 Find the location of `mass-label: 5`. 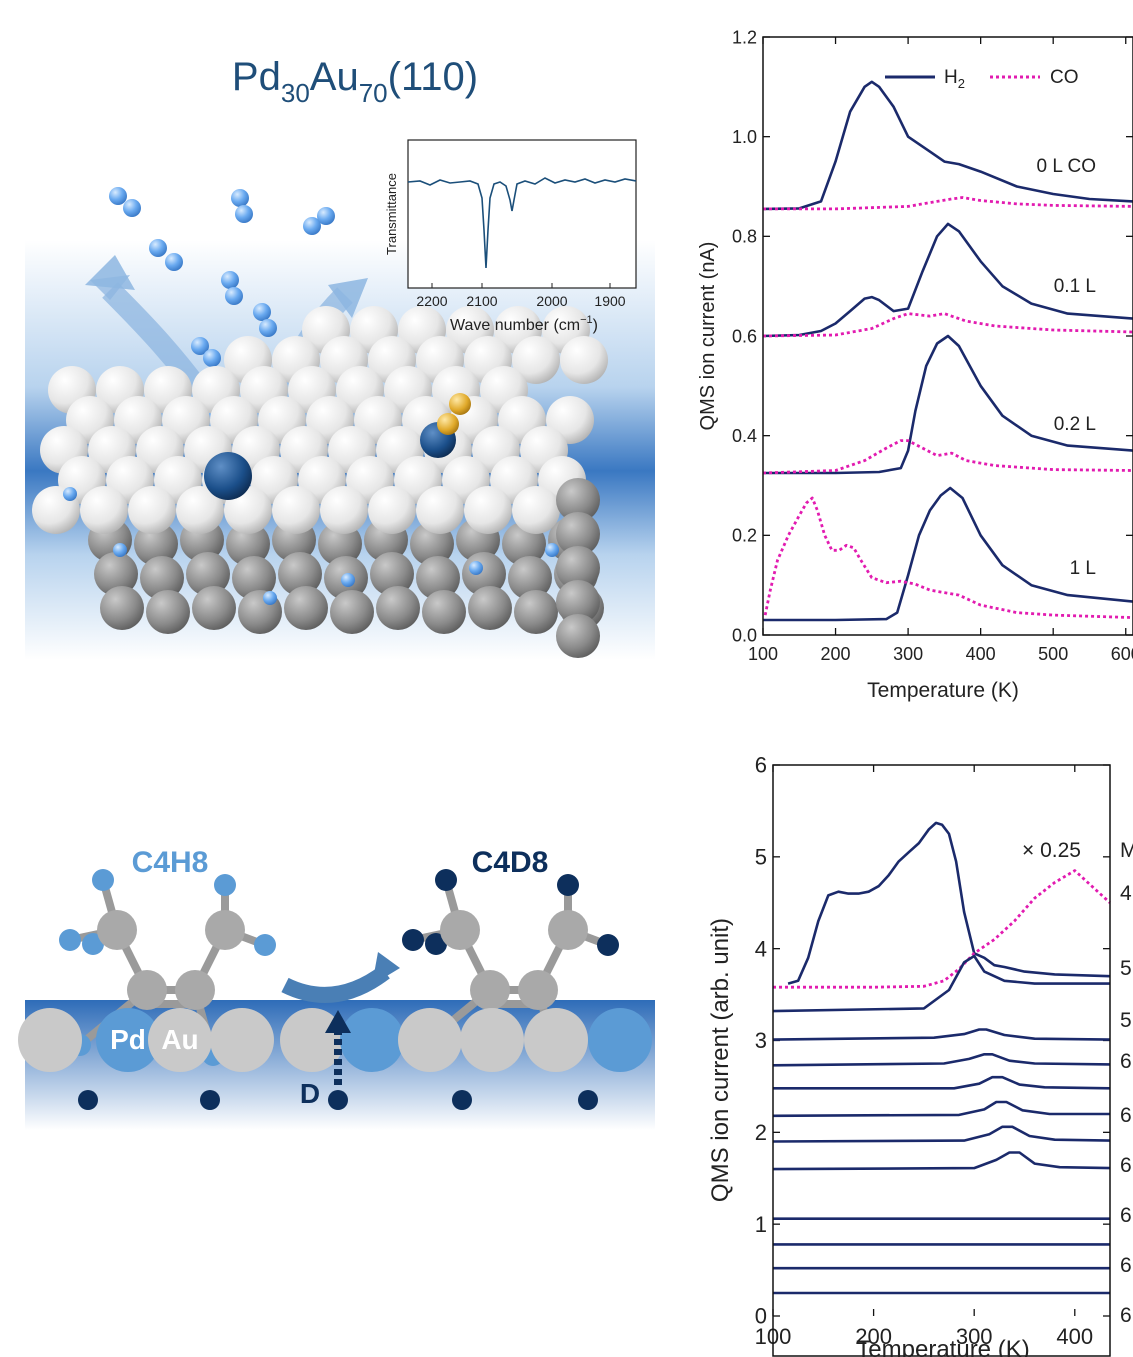

mass-label: 5 is located at coordinates (1126, 1020).